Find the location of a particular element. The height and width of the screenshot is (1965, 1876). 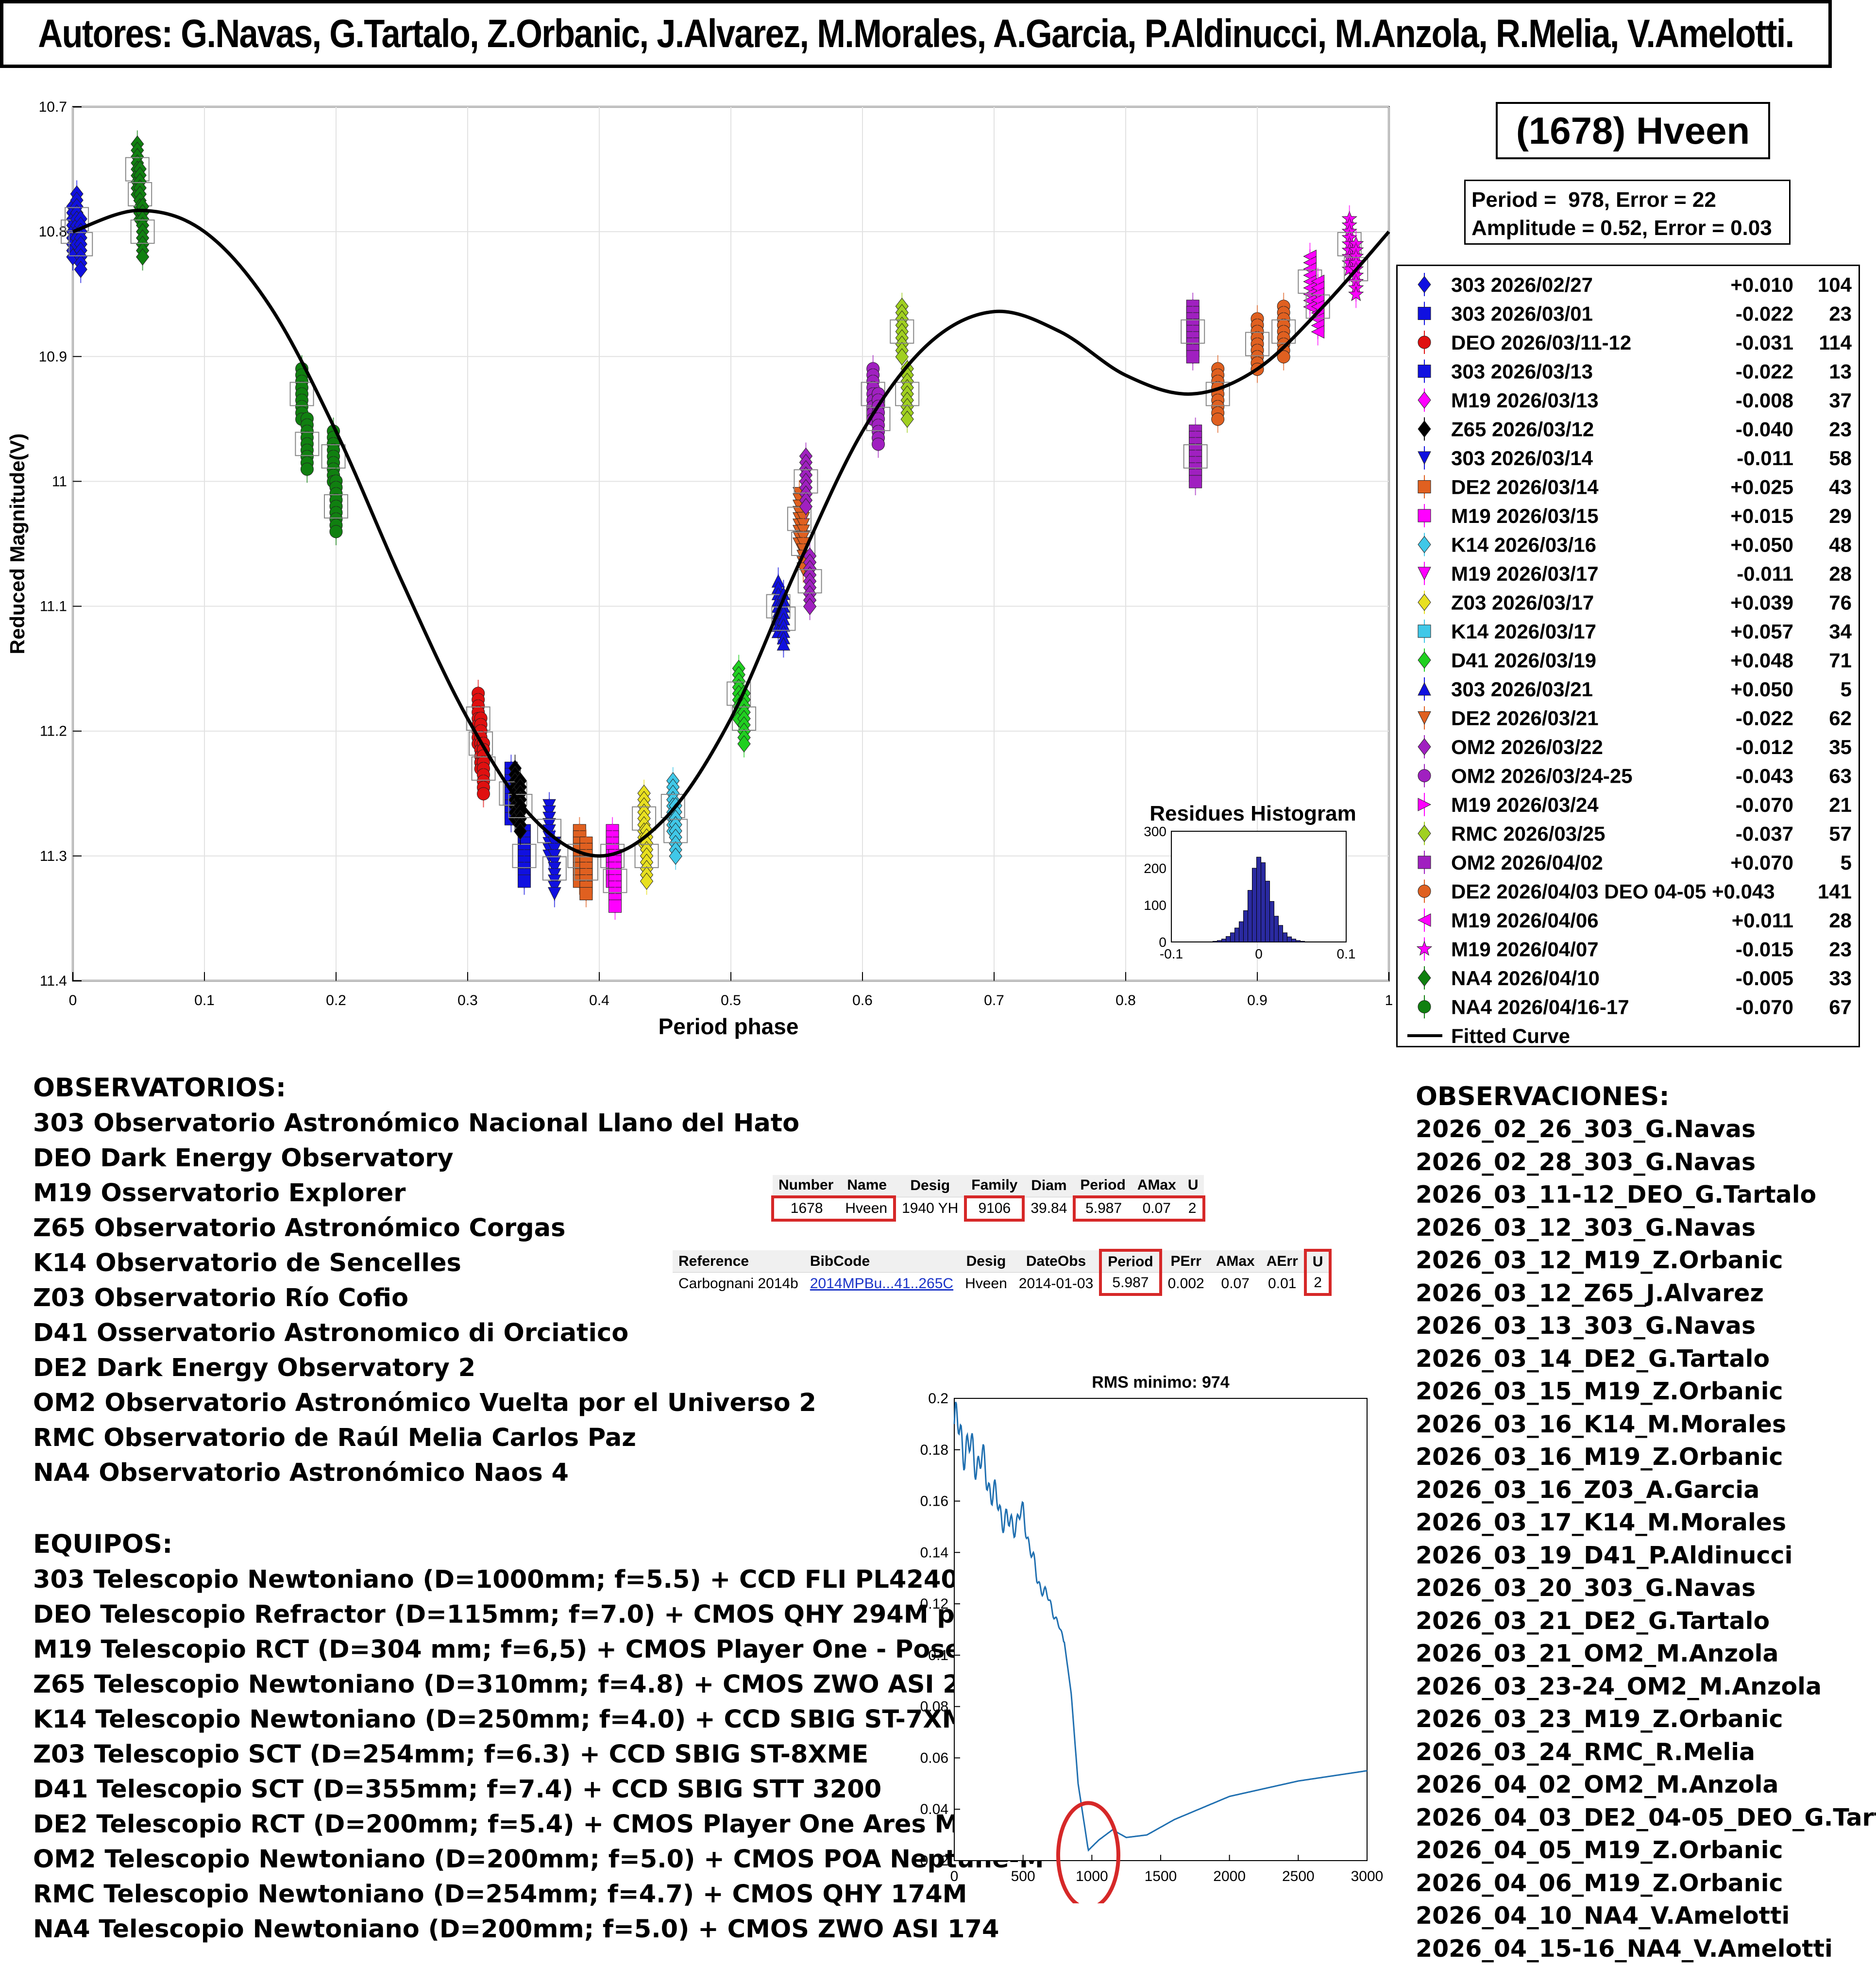

observacion-item: 2026_03_17_K14_M.Morales is located at coordinates (1646, 1522).